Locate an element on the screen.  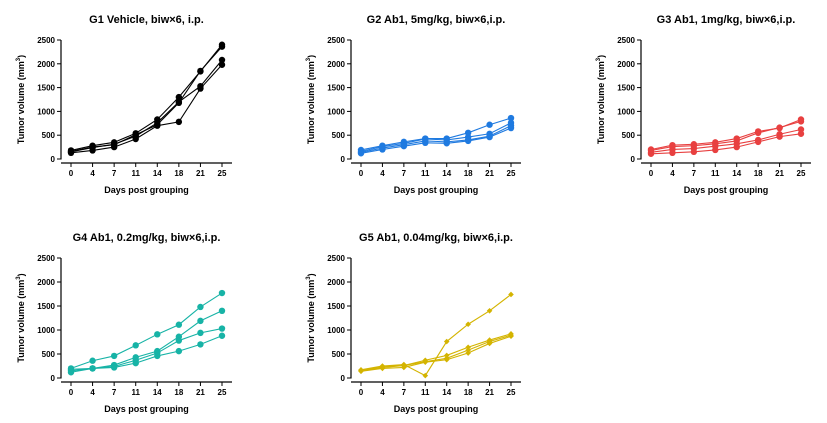
chart-title: G5 Ab1, 0.04mg/kg, biw×6,i.p. is located at coordinates (436, 238).